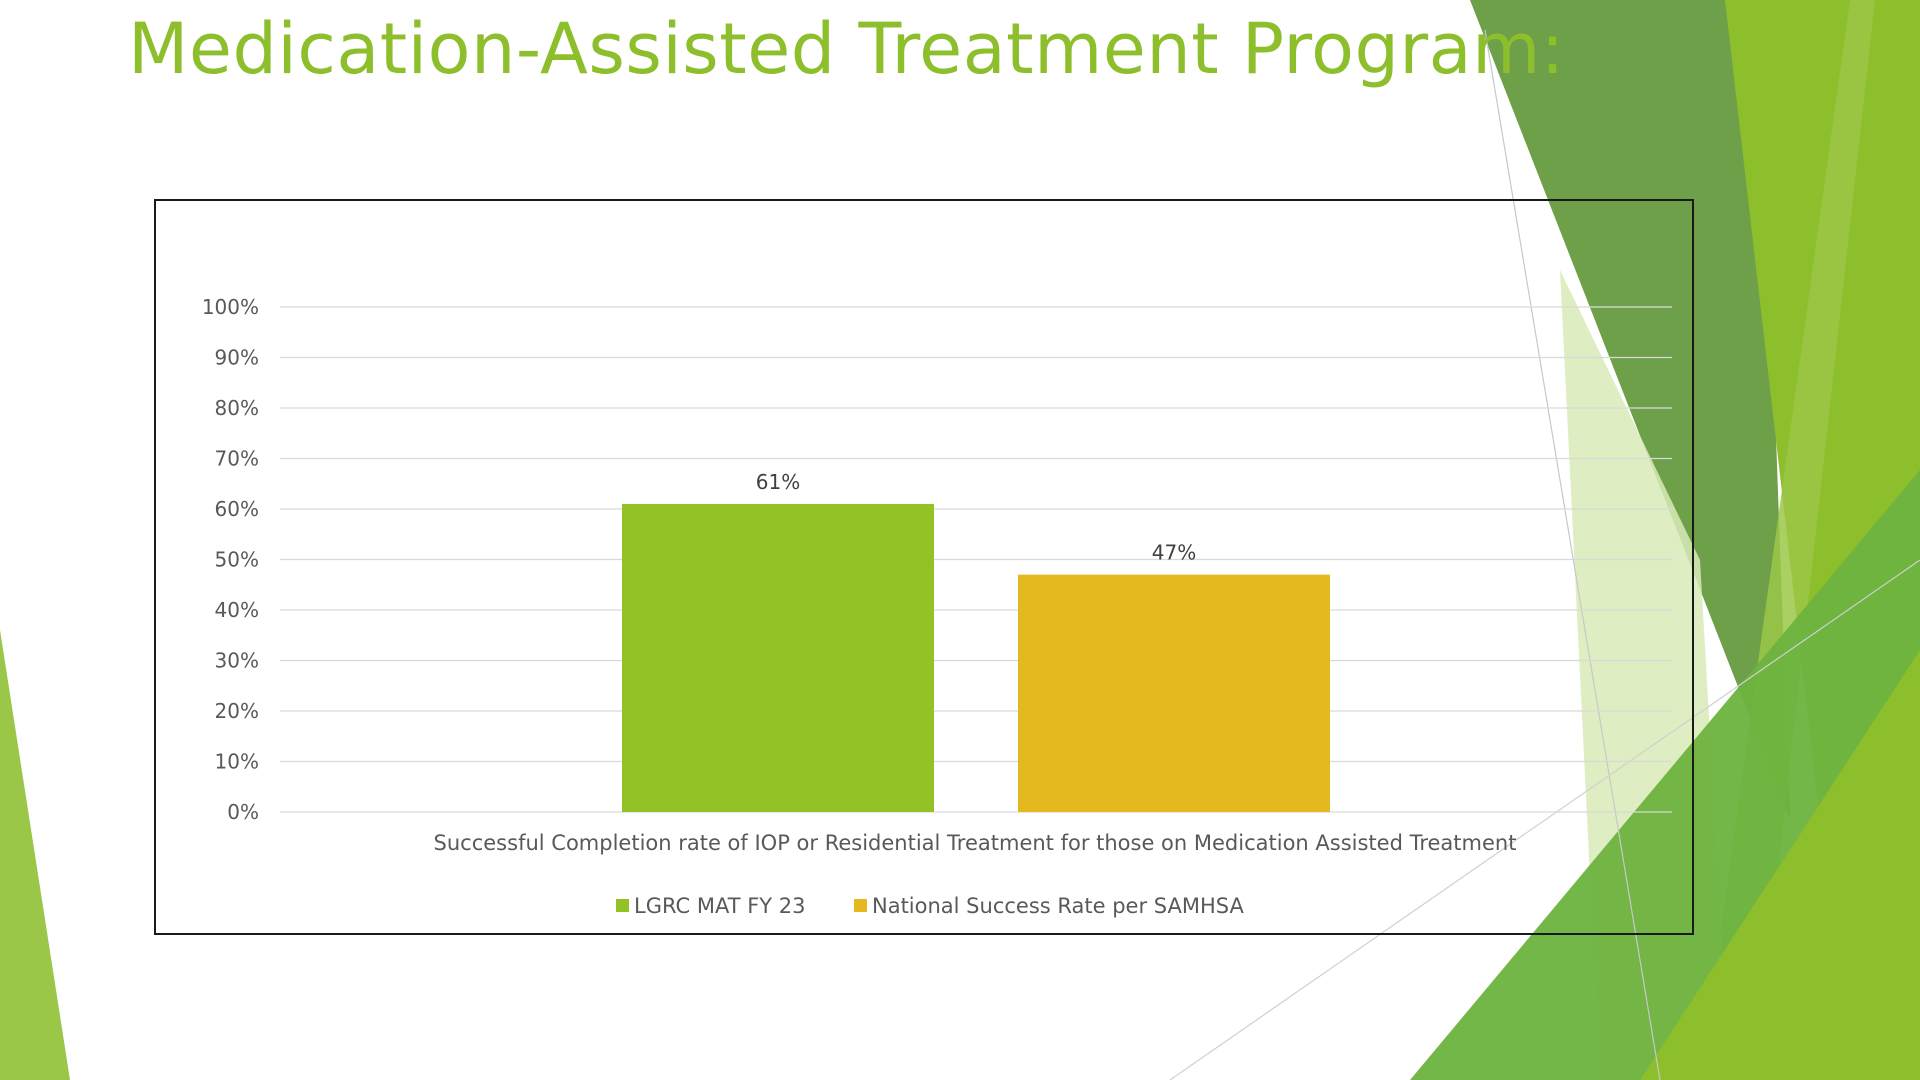 The image size is (1920, 1080). What do you see at coordinates (846, 49) in the screenshot?
I see `slide-title: Medication-Assisted Treatment Program:` at bounding box center [846, 49].